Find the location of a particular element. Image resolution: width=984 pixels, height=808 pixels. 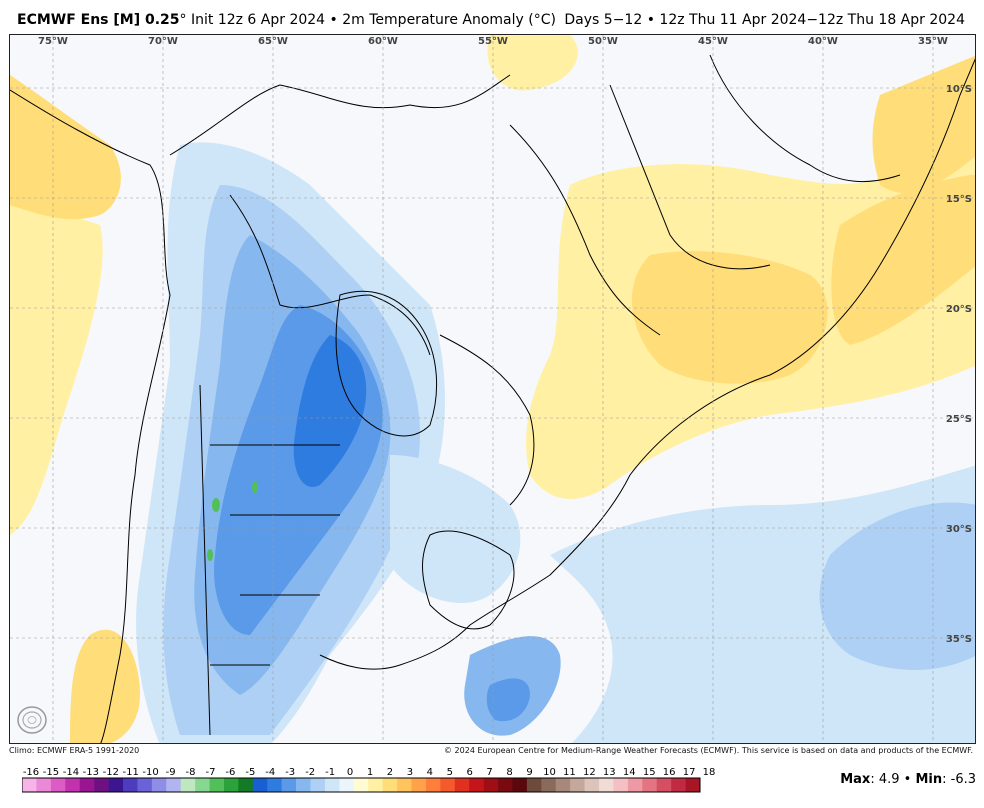

colorbar-tick-label: 7 is located at coordinates (489, 772).